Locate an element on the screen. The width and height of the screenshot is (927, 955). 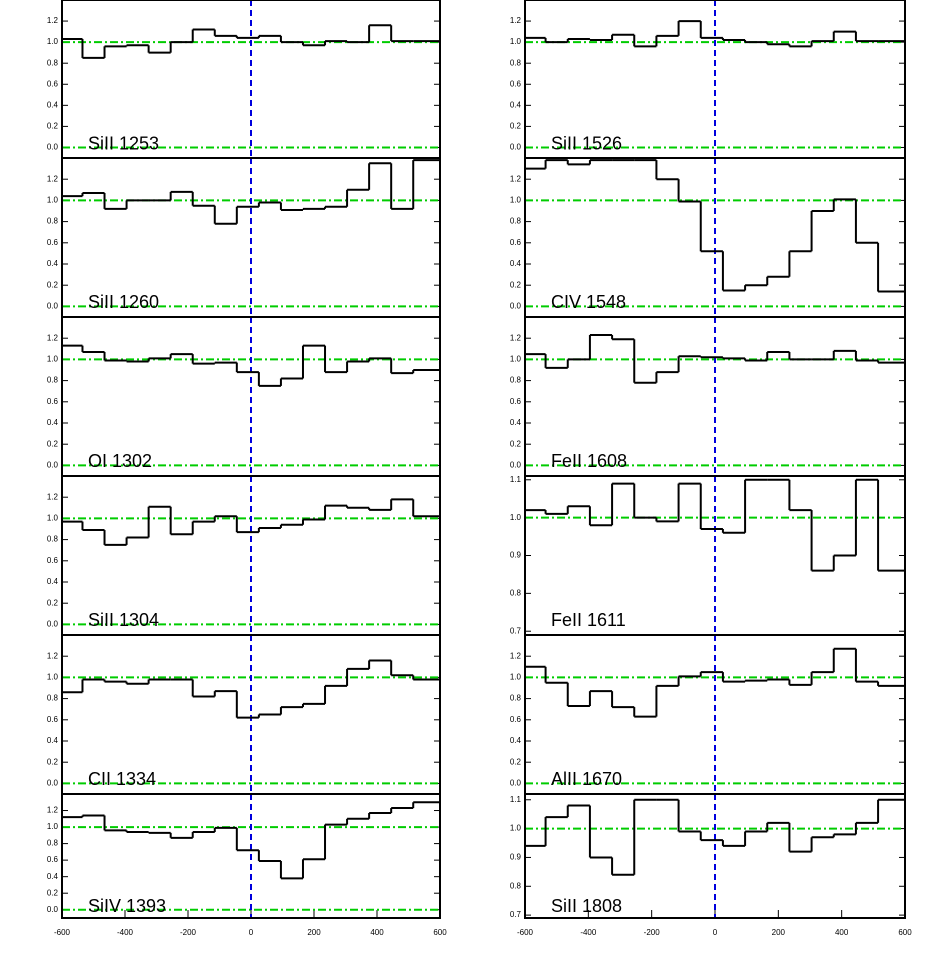
line-label: OI 1302 is located at coordinates (120, 461).